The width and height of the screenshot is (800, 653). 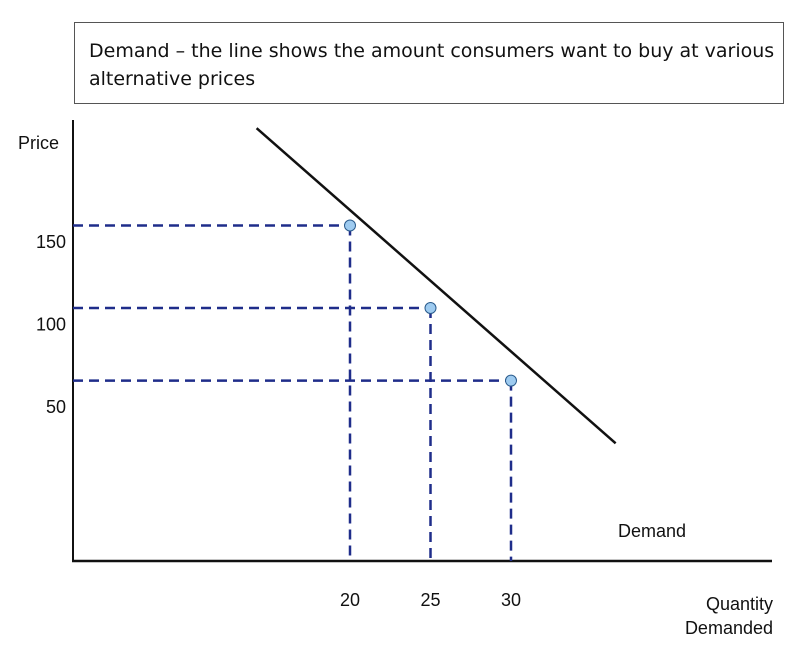 I want to click on y-tick-label-100: 100, so click(x=51, y=325).